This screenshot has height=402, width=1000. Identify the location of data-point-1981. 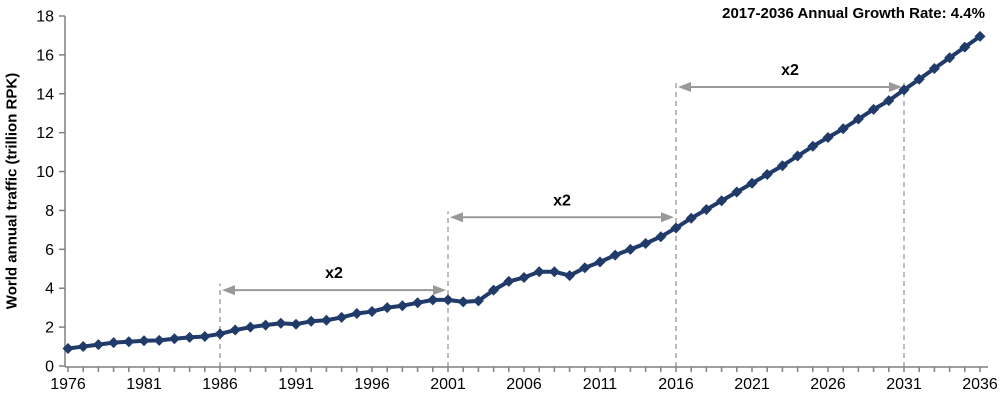
(144, 341).